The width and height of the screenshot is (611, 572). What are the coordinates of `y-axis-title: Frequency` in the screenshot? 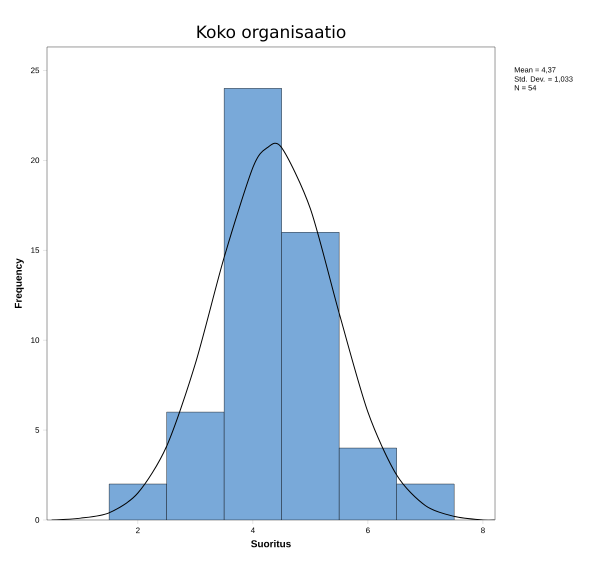 It's located at (19, 283).